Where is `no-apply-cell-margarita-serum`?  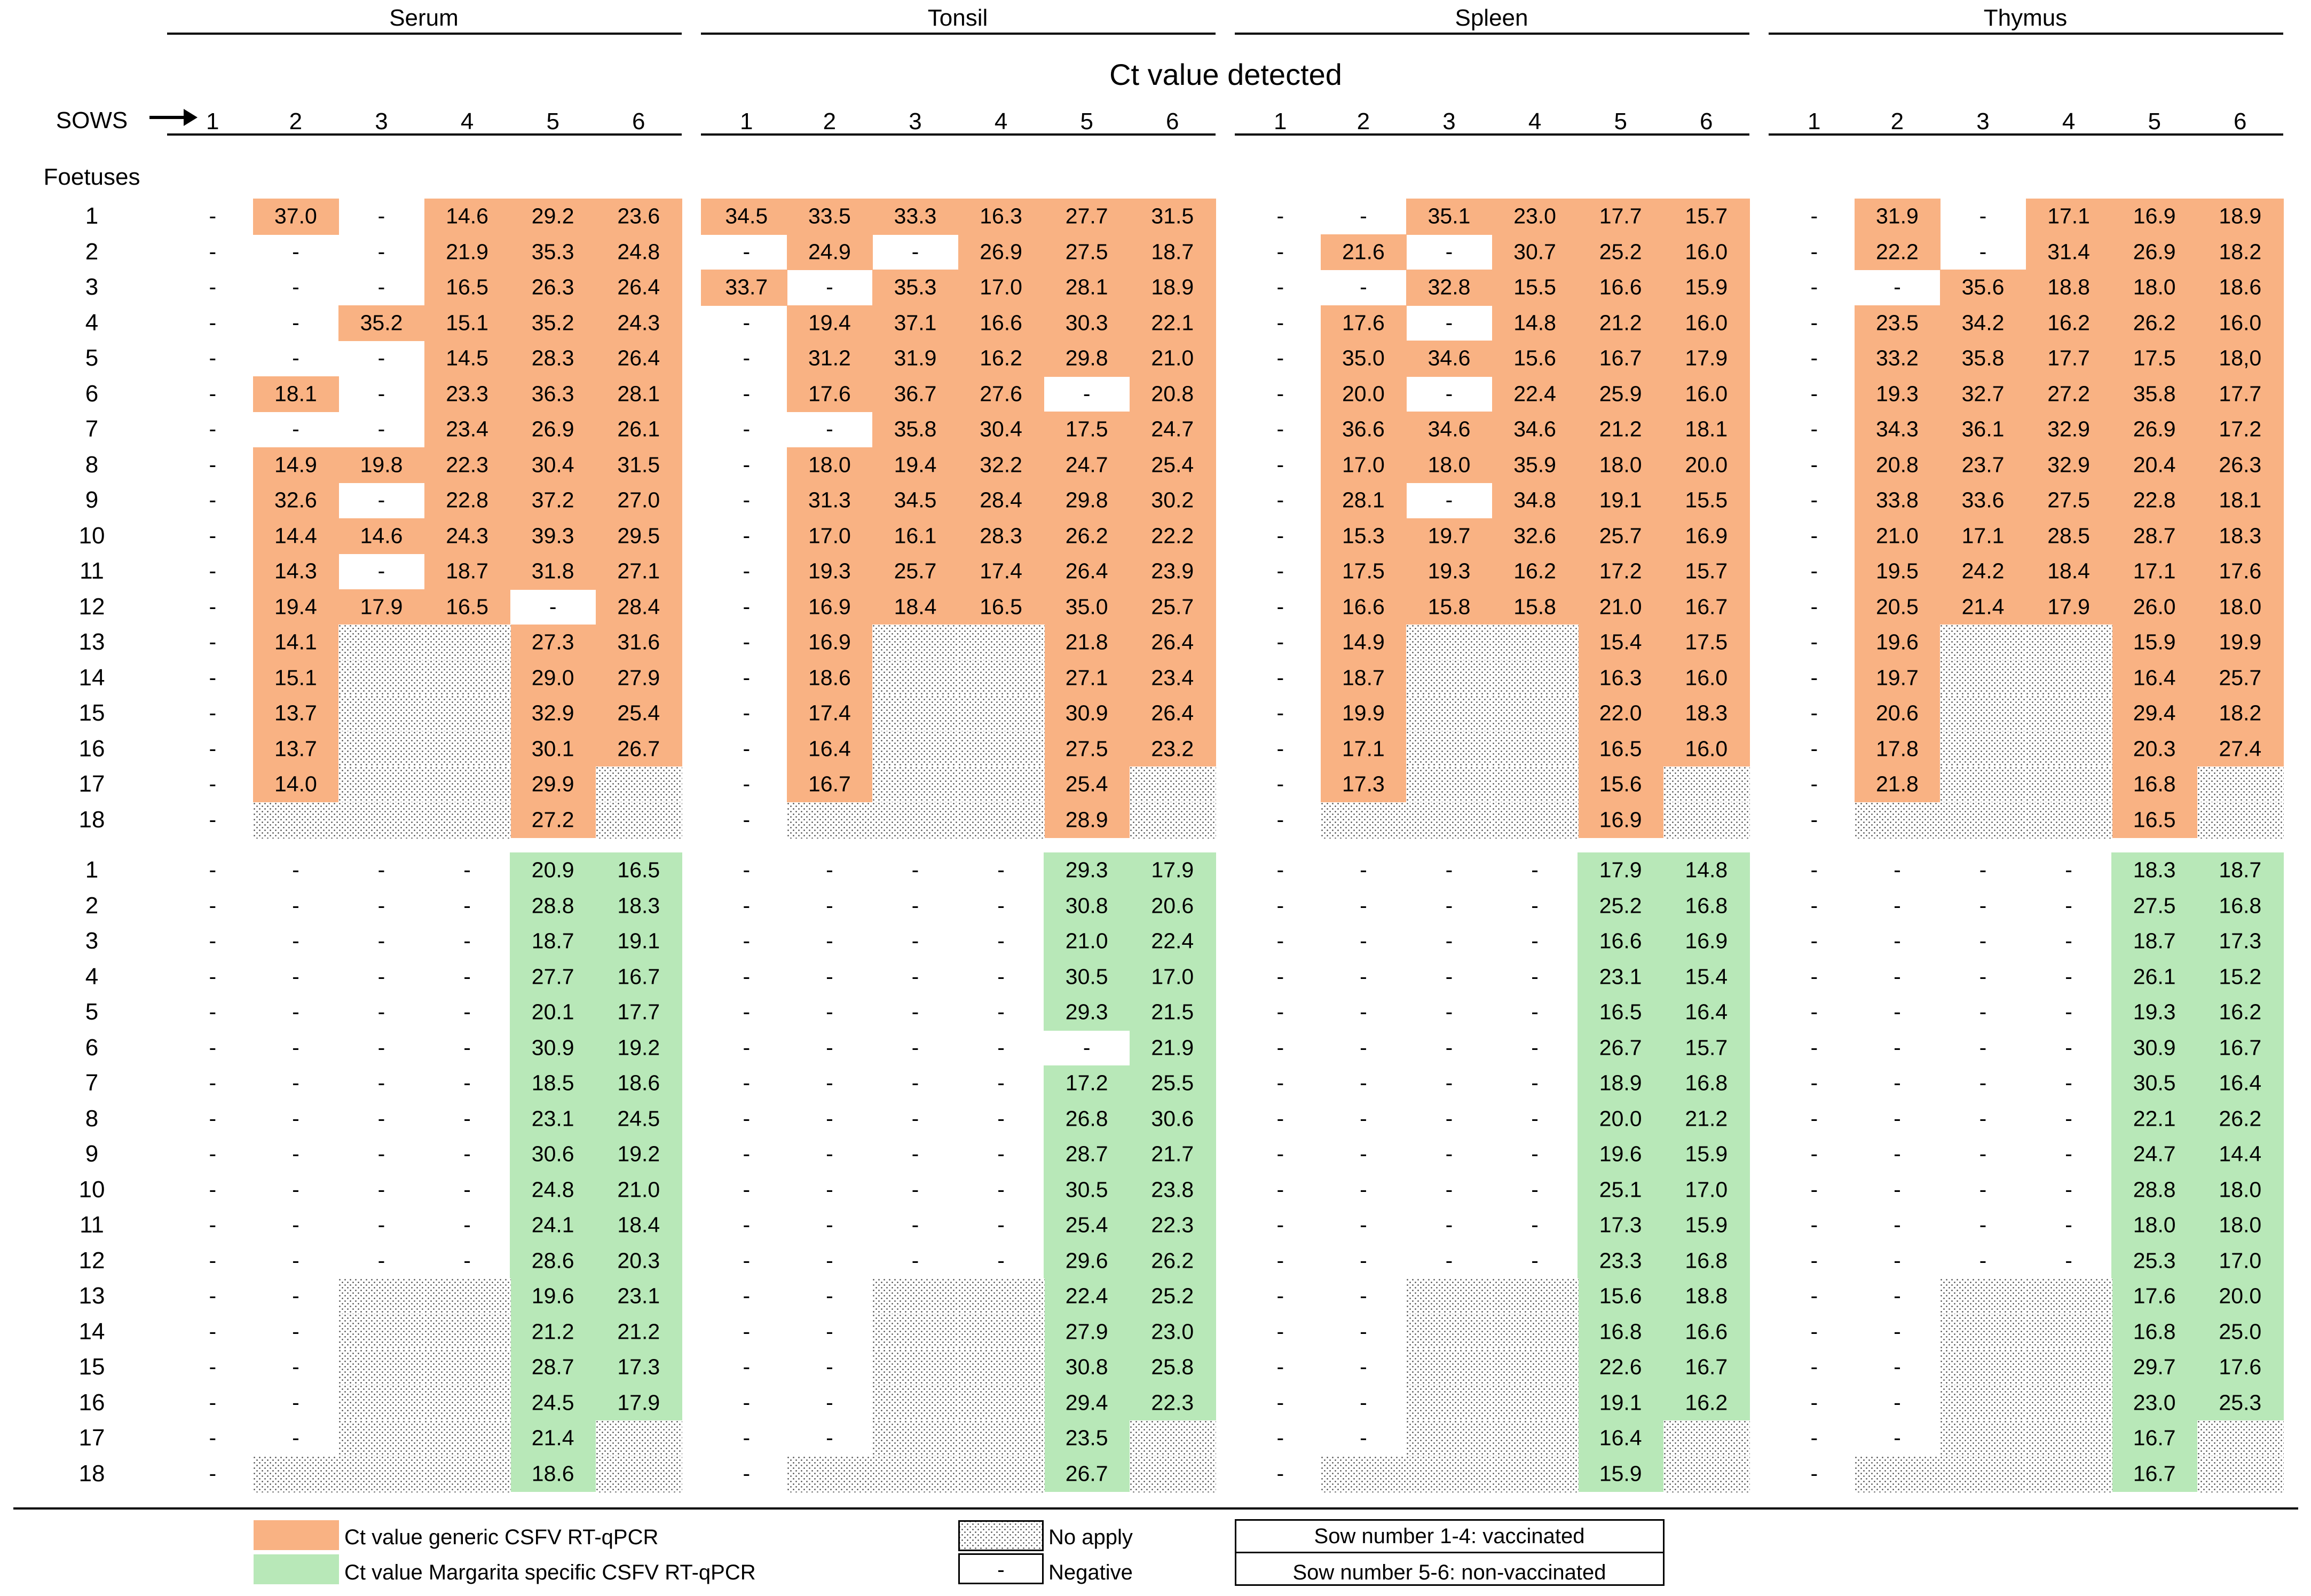 no-apply-cell-margarita-serum is located at coordinates (296, 1474).